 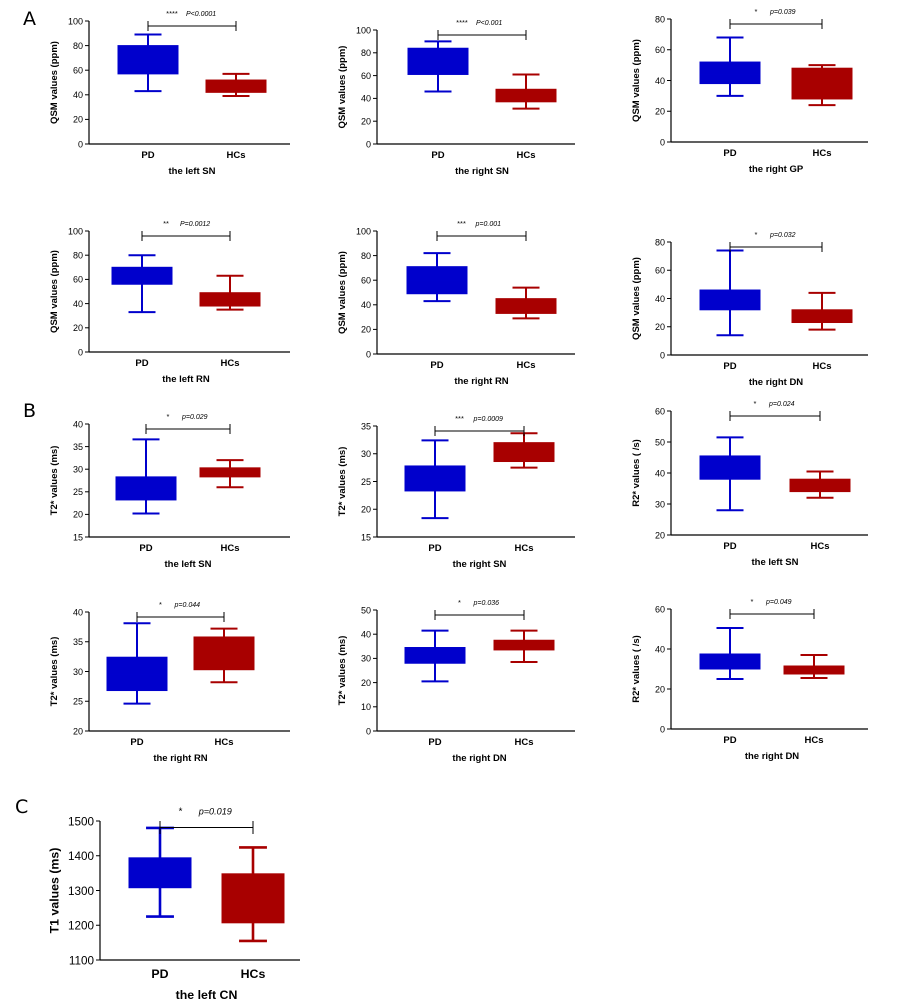 I want to click on p-value: P<0.001, so click(x=489, y=23).